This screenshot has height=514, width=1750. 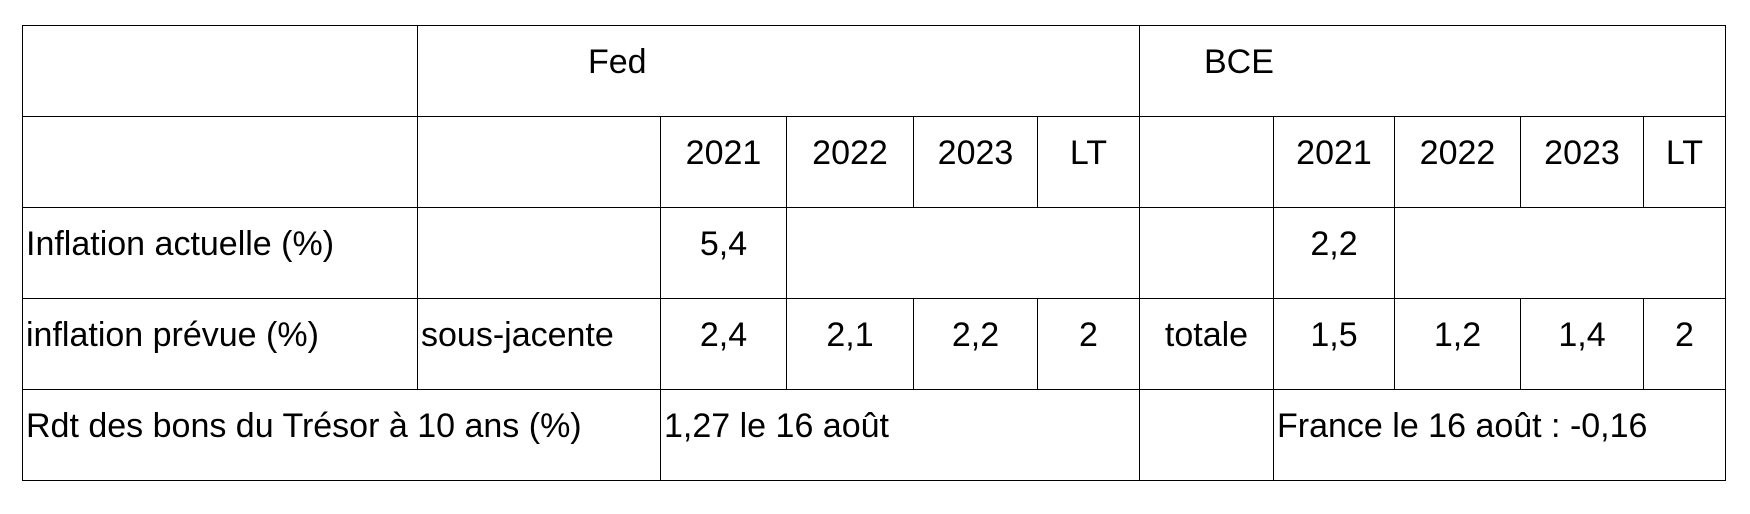 I want to click on row-label: inflation prévue (%), so click(x=220, y=344).